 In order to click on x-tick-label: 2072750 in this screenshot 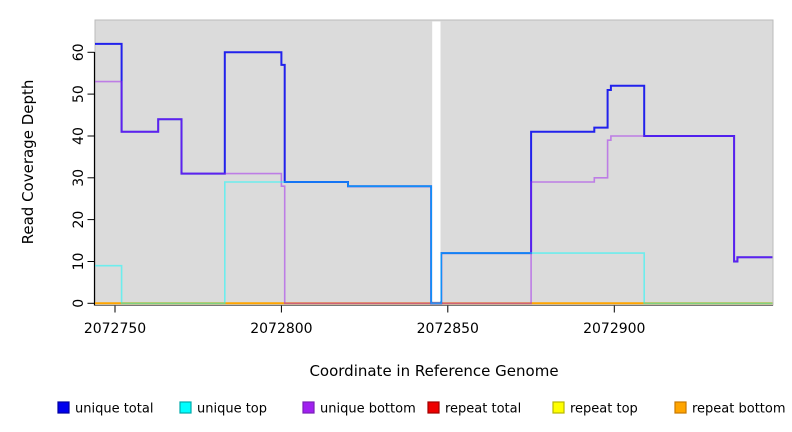, I will do `click(115, 329)`.